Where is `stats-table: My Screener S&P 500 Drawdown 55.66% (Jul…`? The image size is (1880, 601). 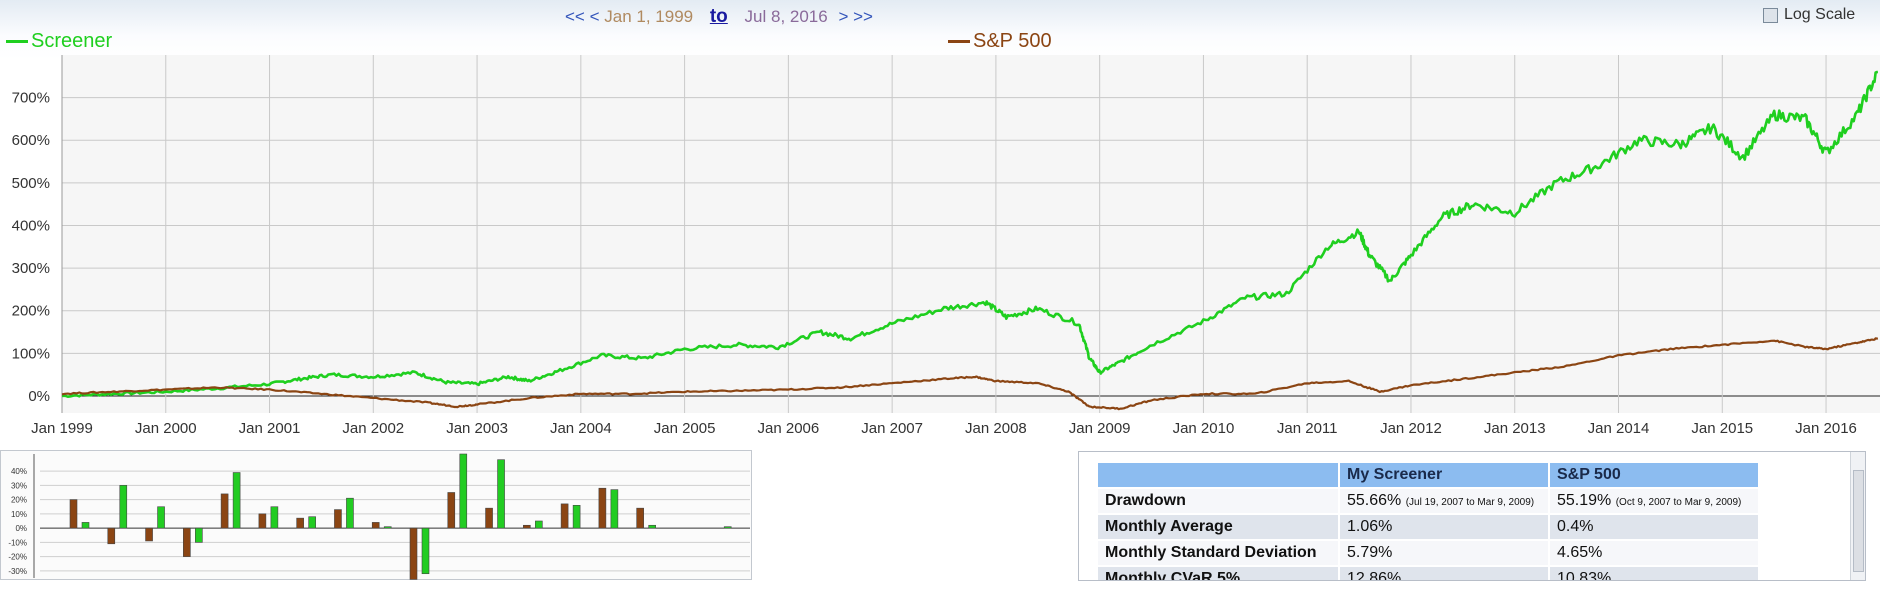
stats-table: My Screener S&P 500 Drawdown 55.66% (Jul… is located at coordinates (1428, 520).